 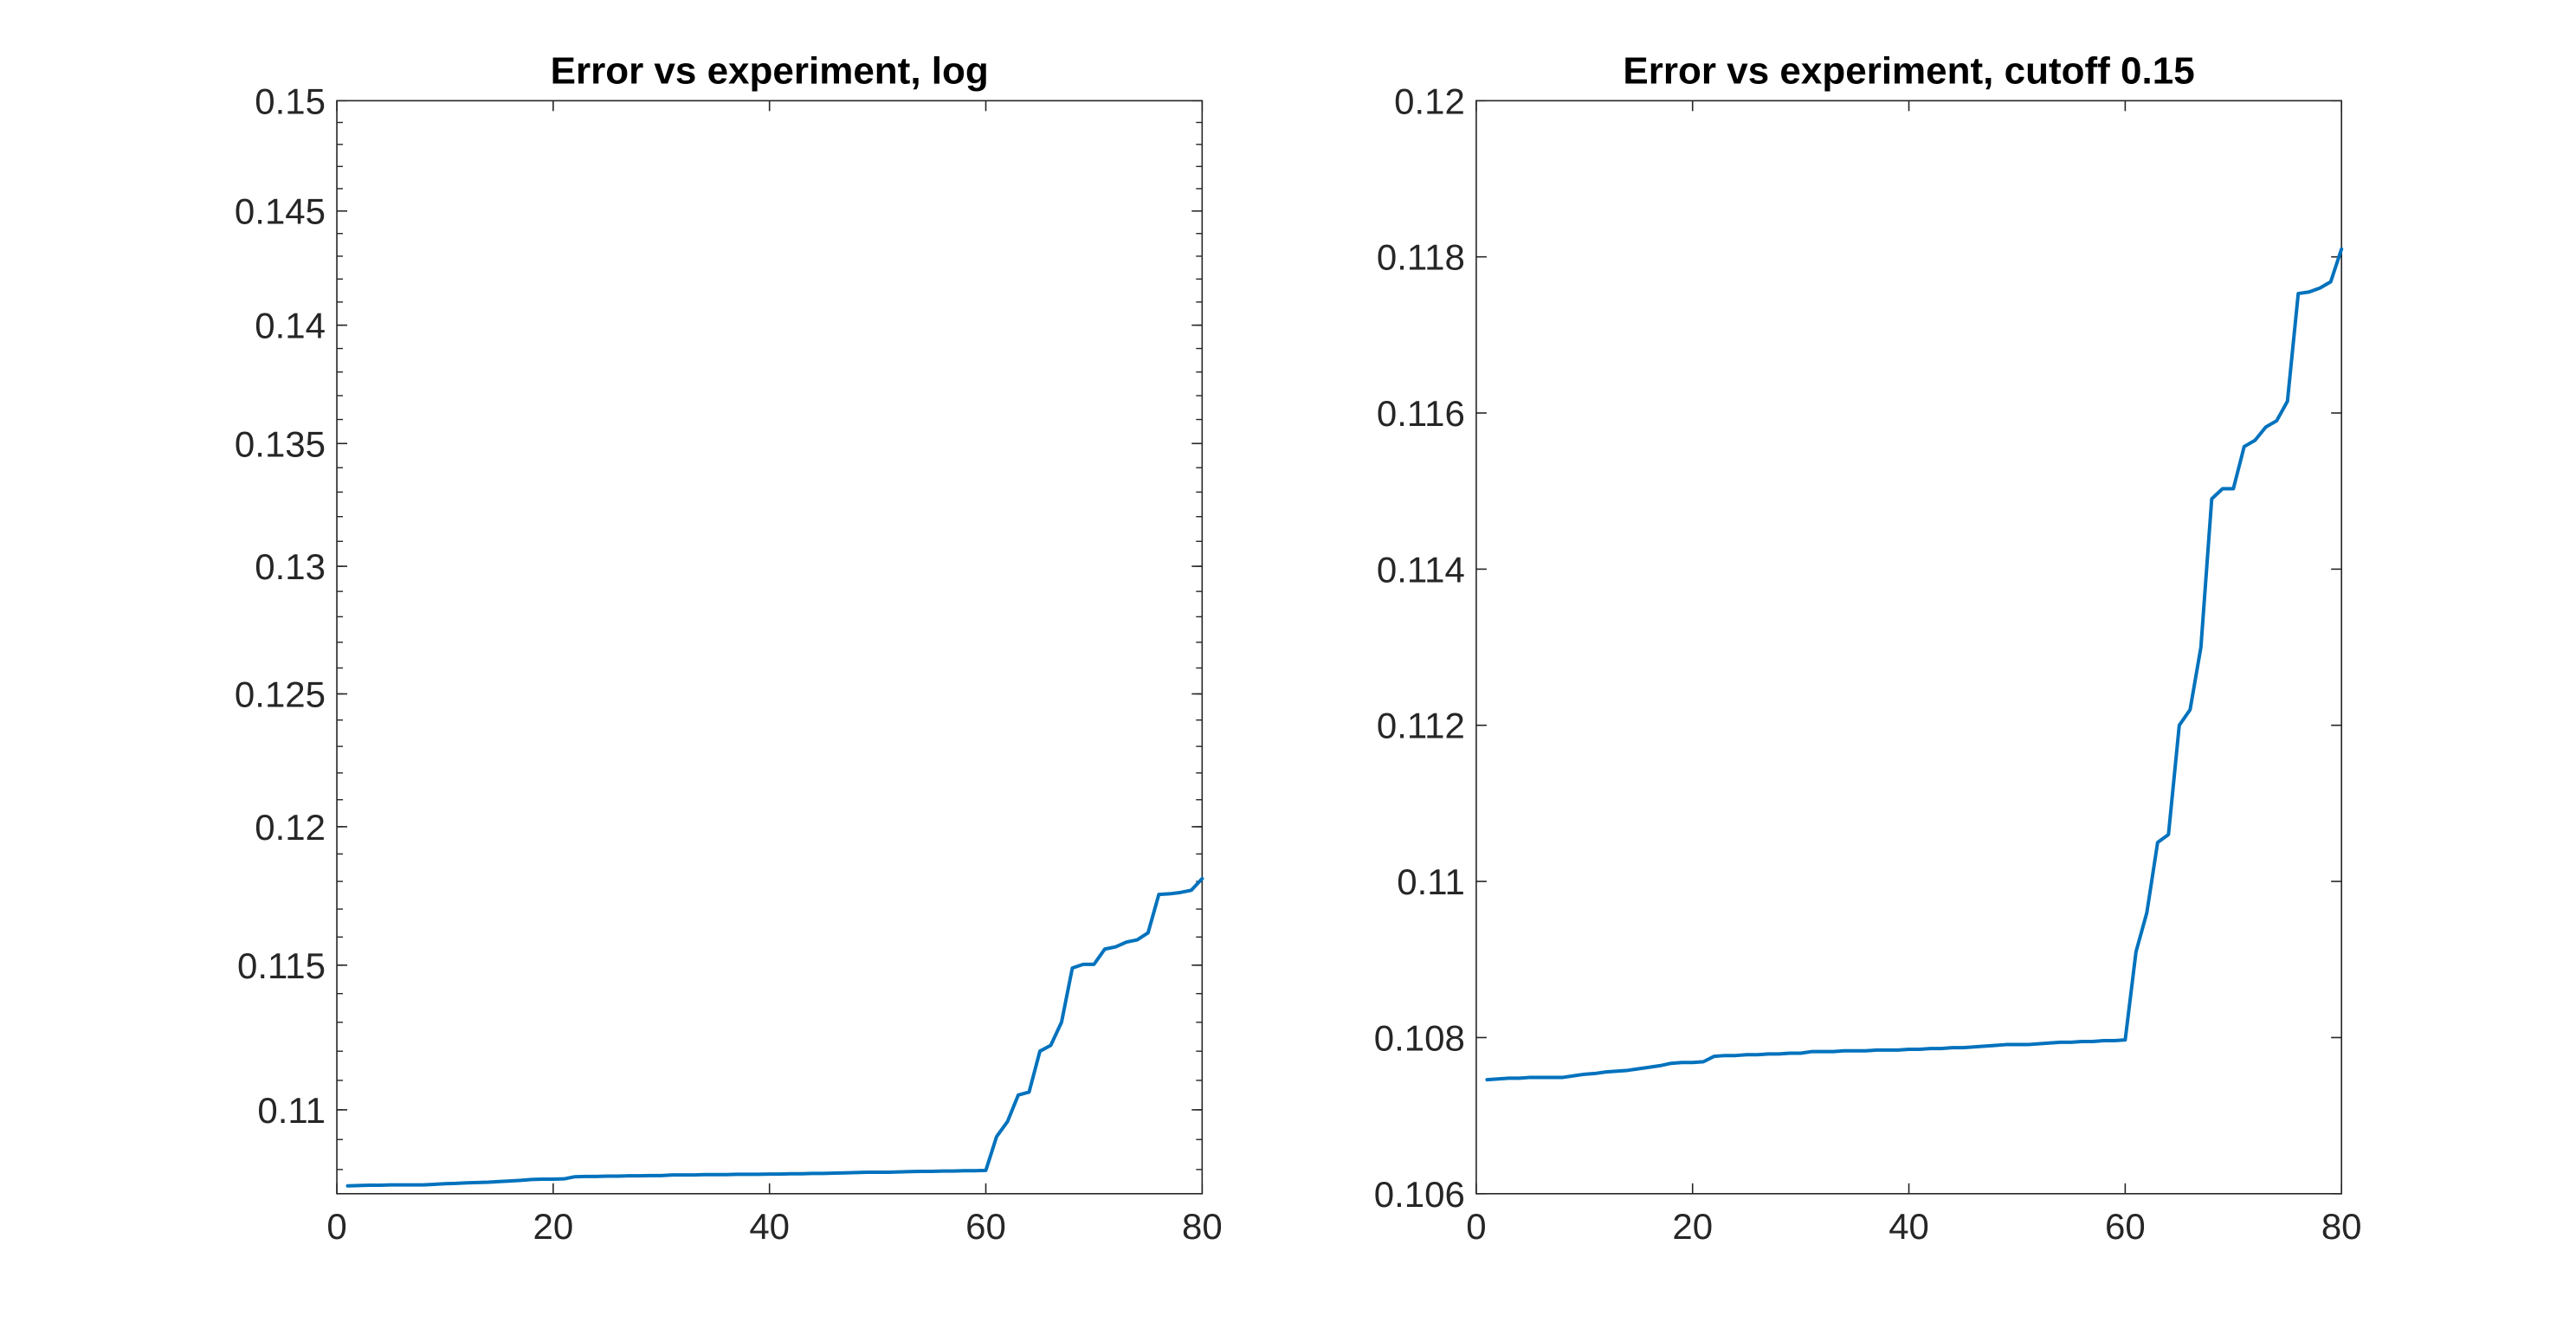 What do you see at coordinates (280, 694) in the screenshot?
I see `y-tick-label: 0.125` at bounding box center [280, 694].